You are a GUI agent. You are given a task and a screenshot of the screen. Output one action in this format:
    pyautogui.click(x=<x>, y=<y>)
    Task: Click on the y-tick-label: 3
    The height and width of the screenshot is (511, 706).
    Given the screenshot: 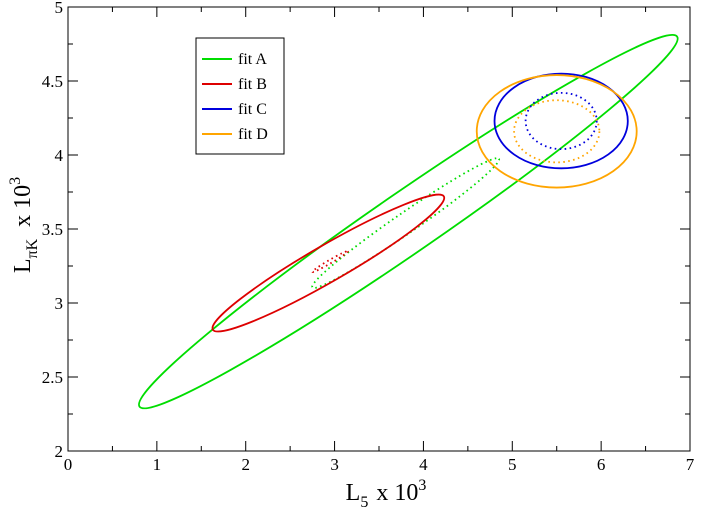 What is the action you would take?
    pyautogui.click(x=59, y=303)
    